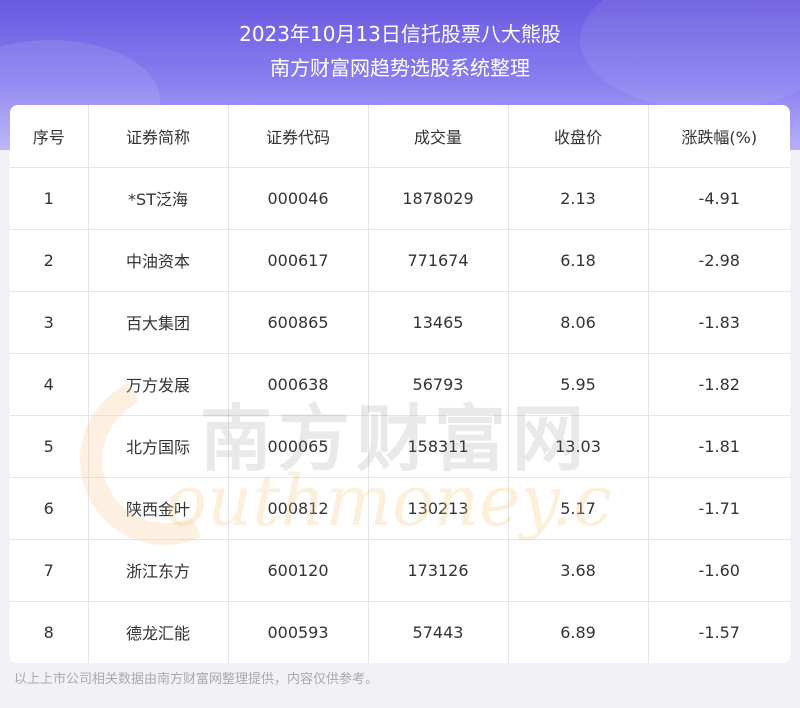 The height and width of the screenshot is (708, 800). What do you see at coordinates (49, 136) in the screenshot?
I see `header-index: 序号` at bounding box center [49, 136].